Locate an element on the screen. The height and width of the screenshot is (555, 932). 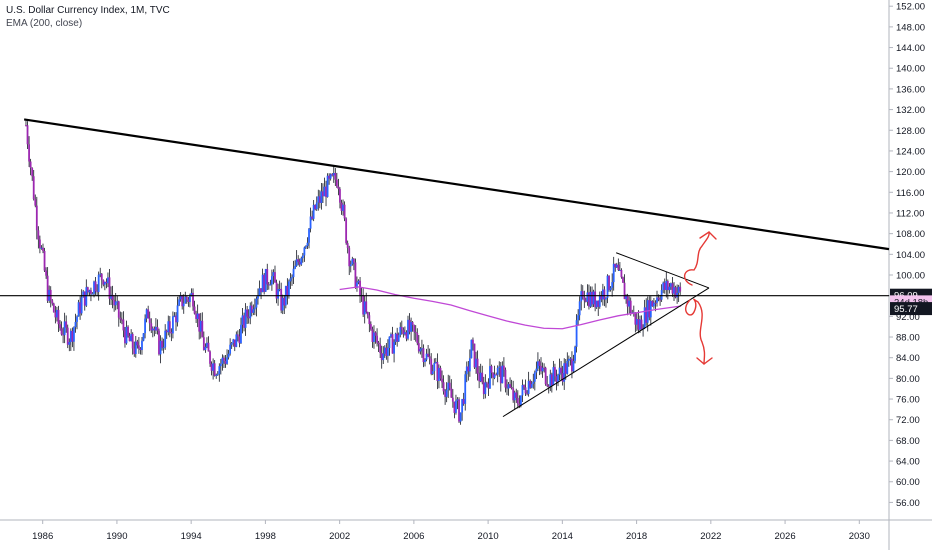
price-tag-background is located at coordinates (911, 309).